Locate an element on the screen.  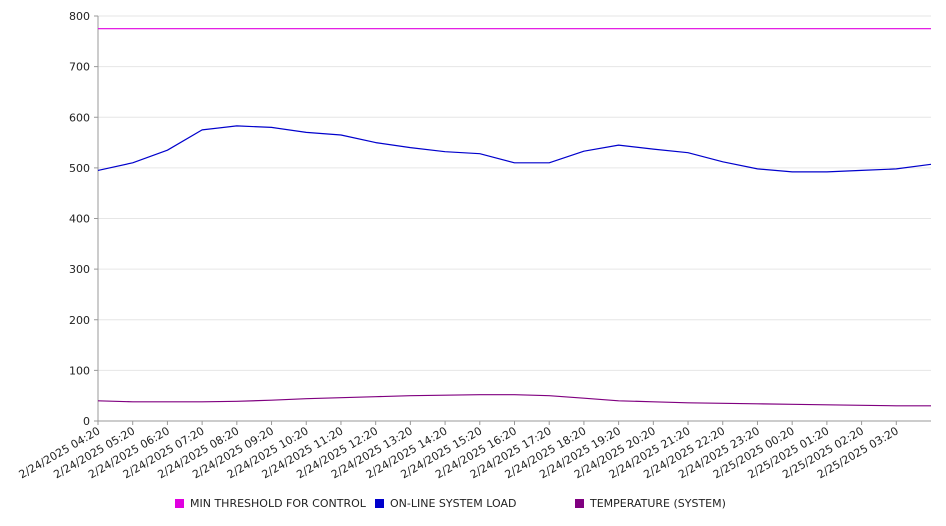
legend-item-min-threshold: MIN THRESHOLD FOR CONTROL is located at coordinates (270, 503).